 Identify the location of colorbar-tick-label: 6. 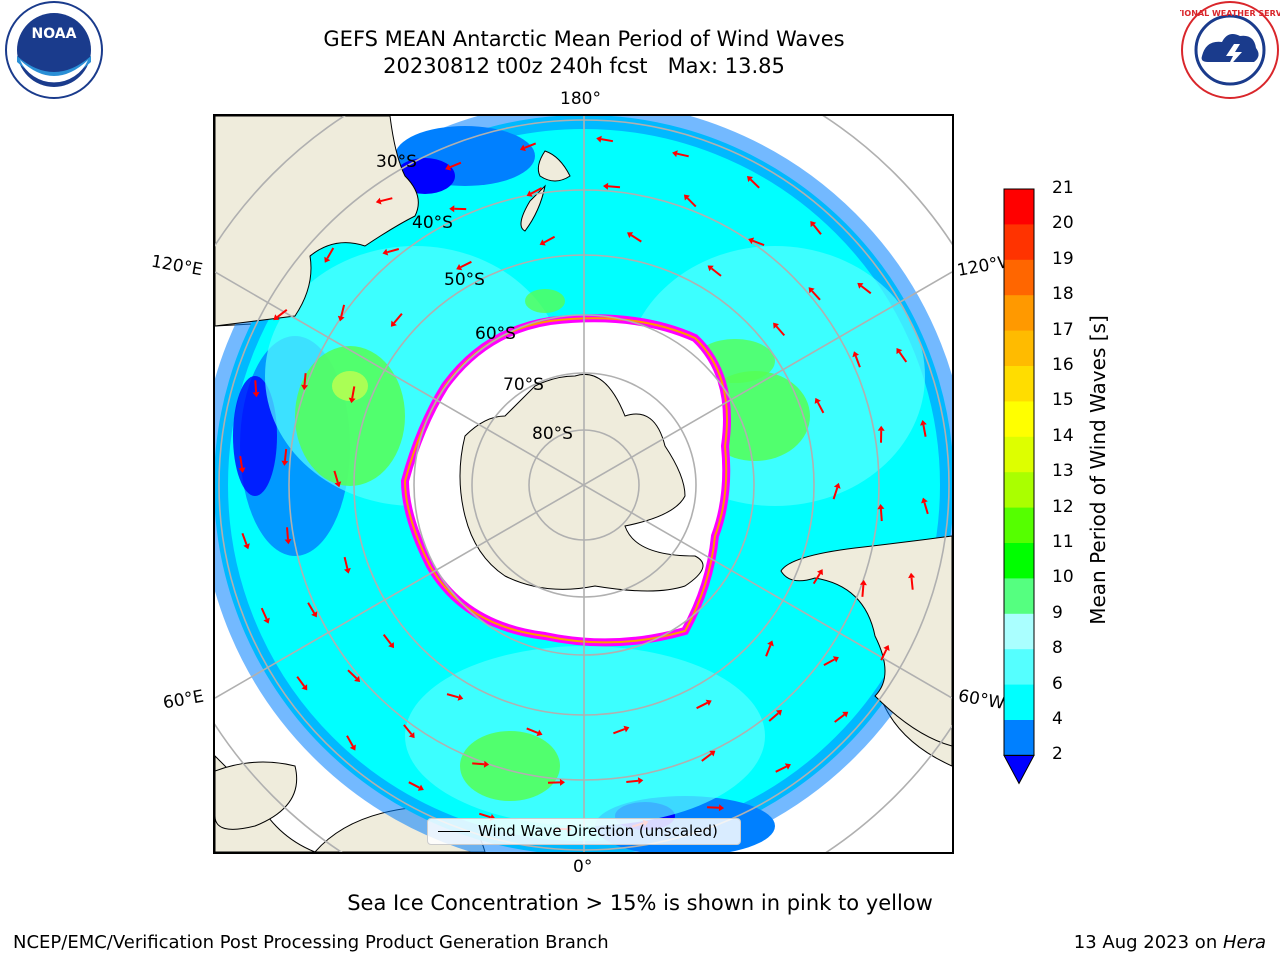
(1057, 683).